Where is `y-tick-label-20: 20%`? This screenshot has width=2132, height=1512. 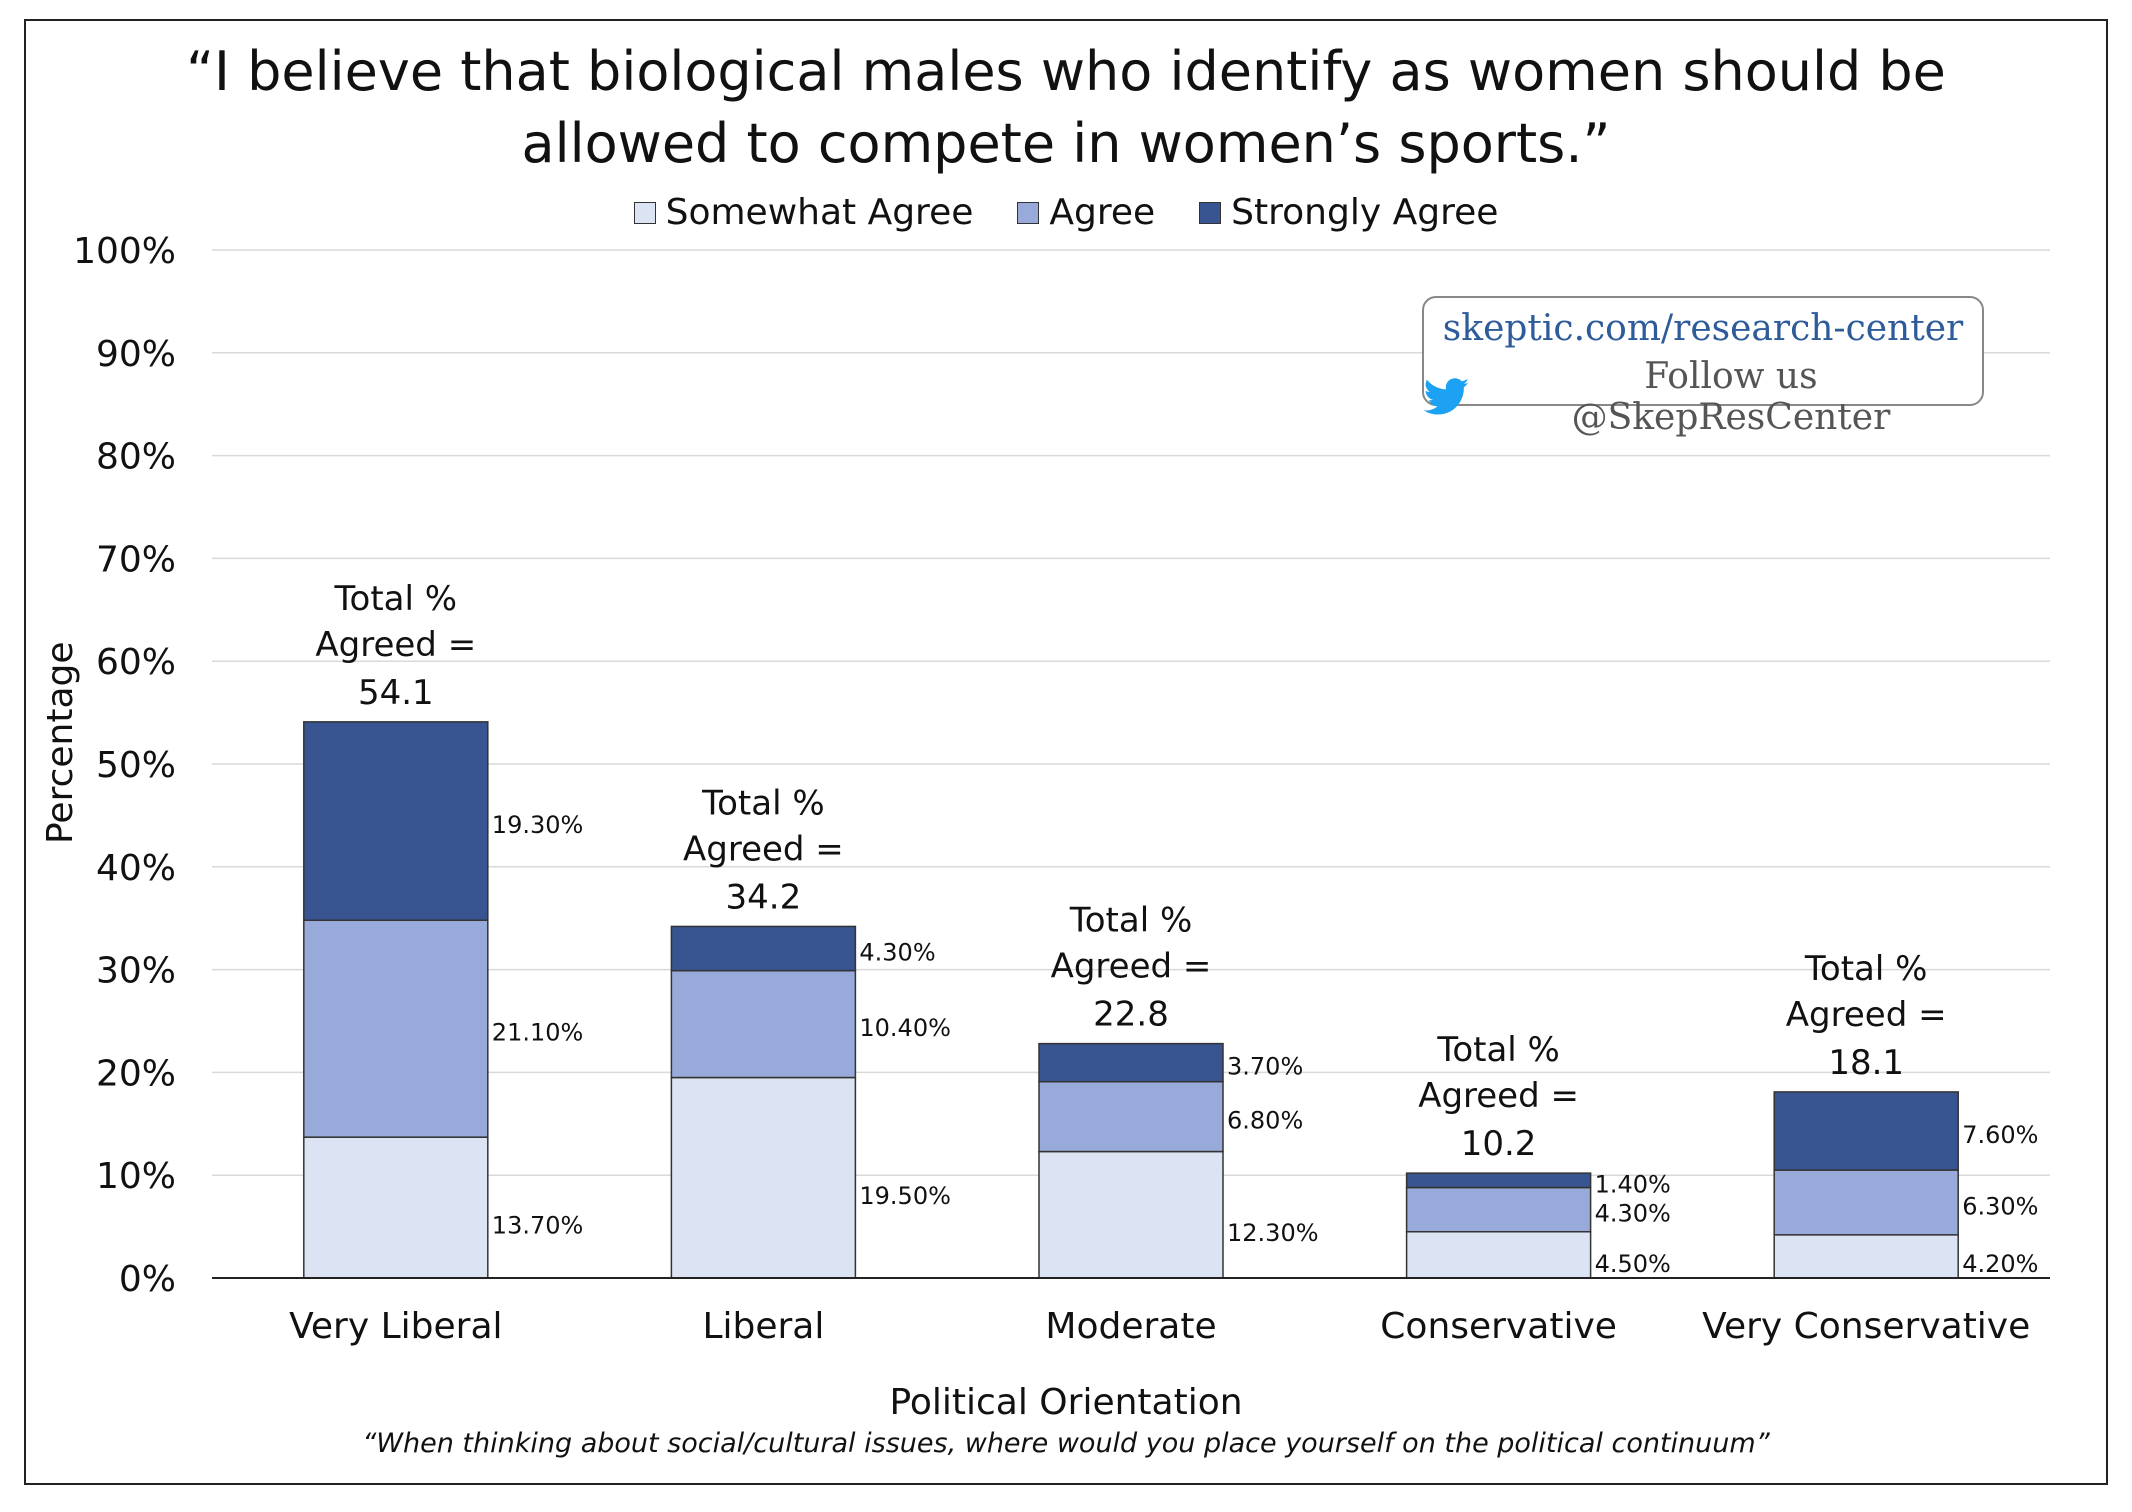
y-tick-label-20: 20% is located at coordinates (136, 1073).